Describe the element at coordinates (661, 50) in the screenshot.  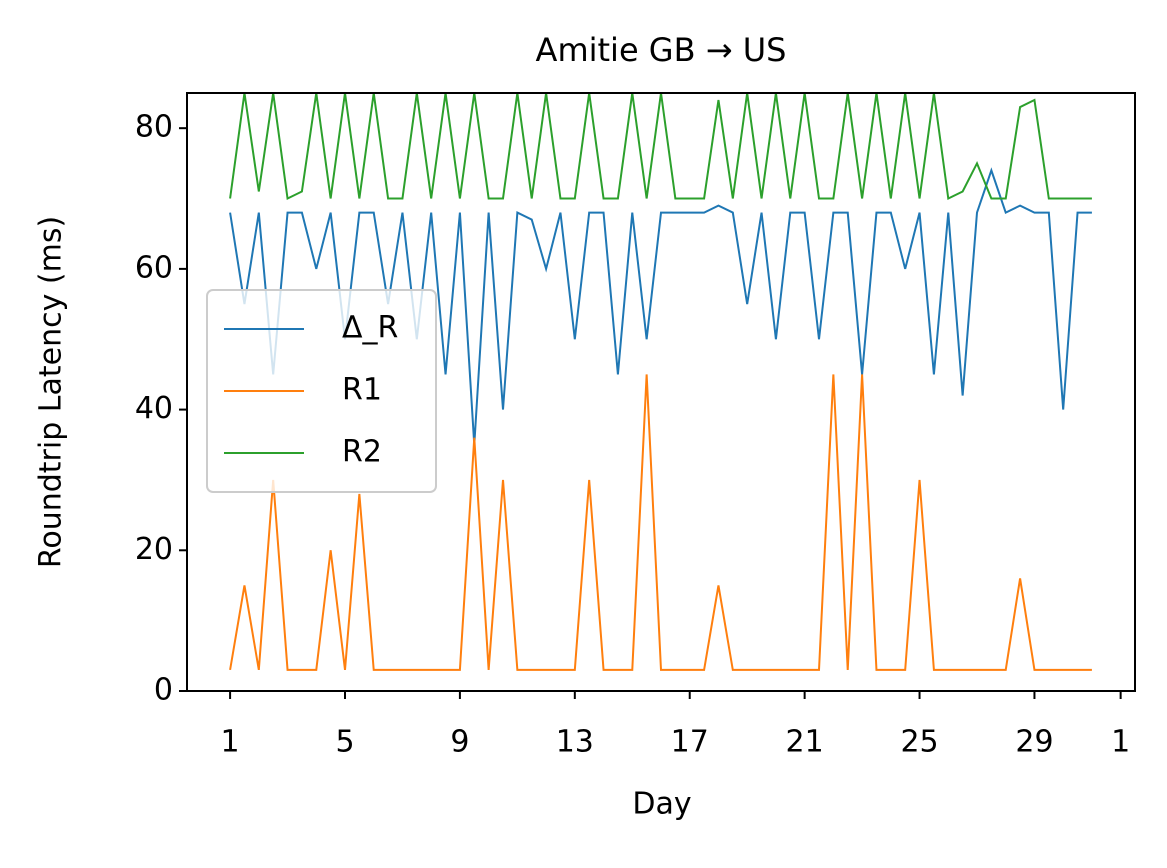
I see `chart-title: Amitie GB → US` at that location.